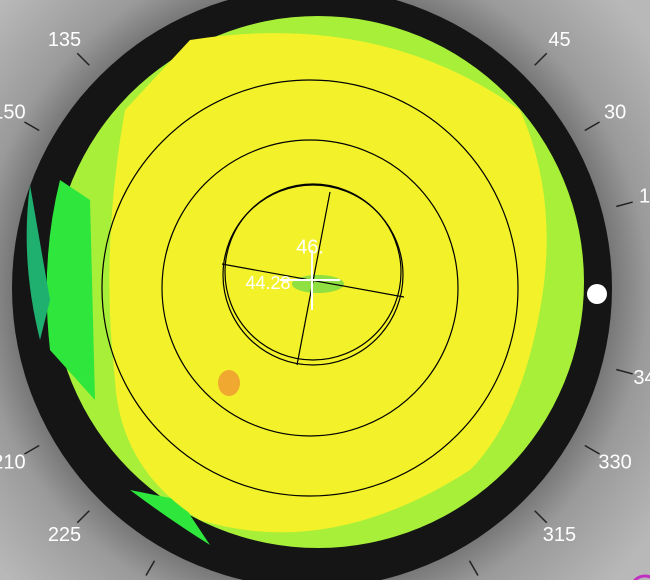 This screenshot has width=650, height=580. What do you see at coordinates (641, 378) in the screenshot?
I see `angle-label: 345` at bounding box center [641, 378].